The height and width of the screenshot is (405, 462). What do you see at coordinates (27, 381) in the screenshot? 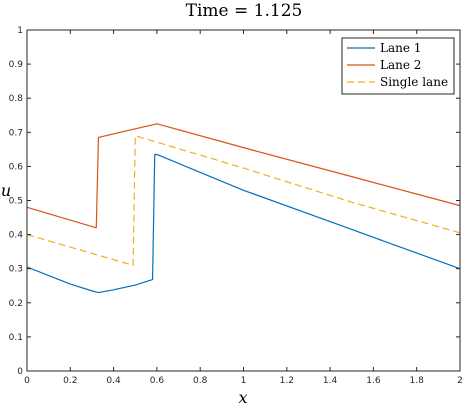
I see `x-tick-label: 0` at bounding box center [27, 381].